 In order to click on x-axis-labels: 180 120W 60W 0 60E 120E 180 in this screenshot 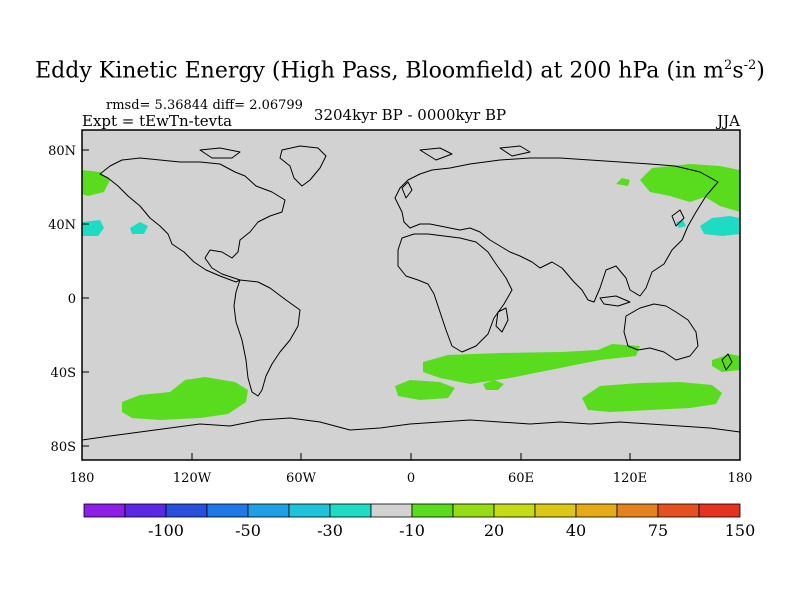, I will do `click(411, 478)`.